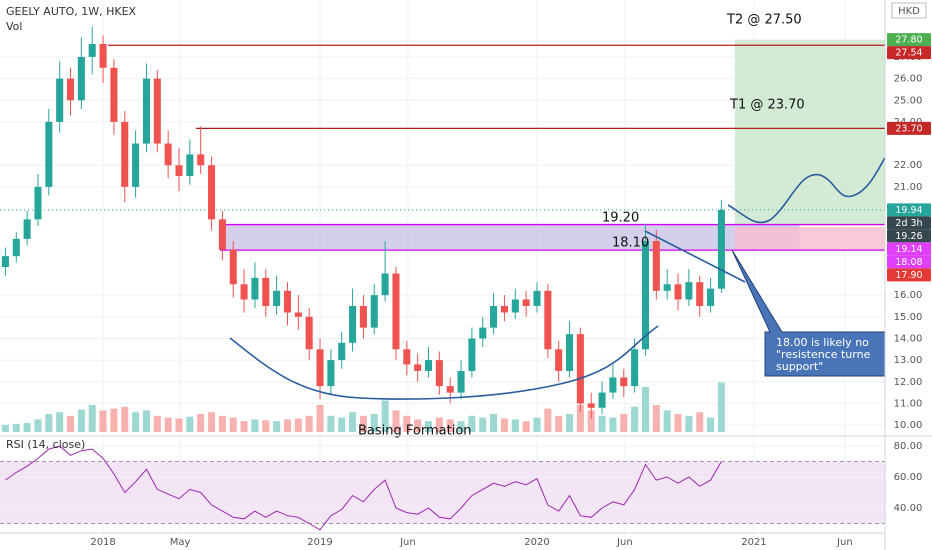  Describe the element at coordinates (908, 40) in the screenshot. I see `price-tag: 27.80` at that location.